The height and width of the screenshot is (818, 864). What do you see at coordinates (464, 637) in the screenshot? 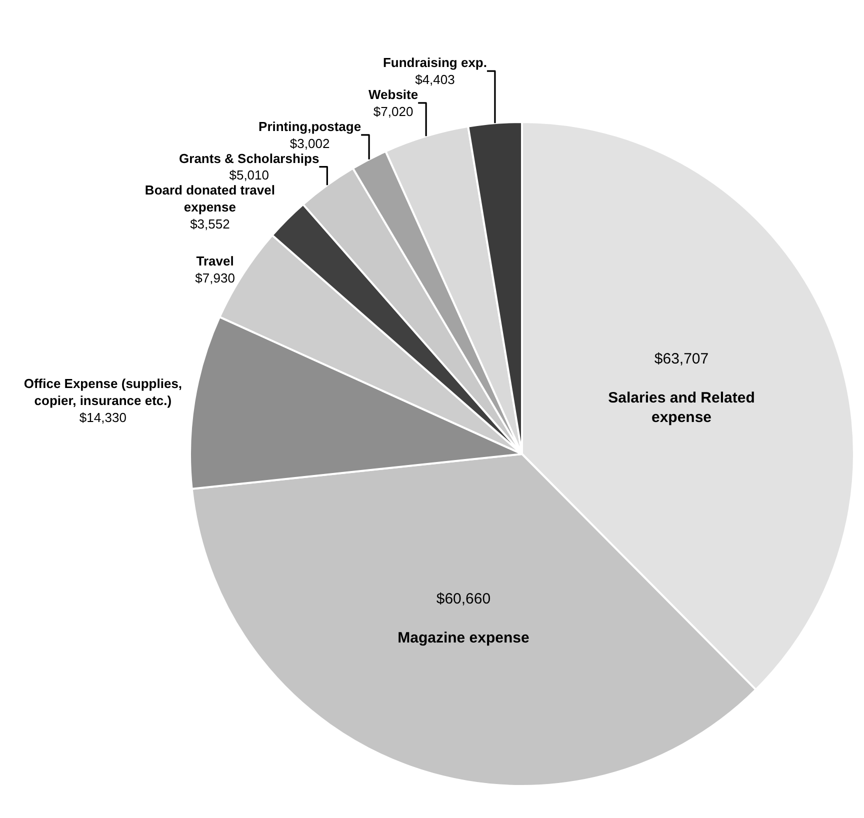
I see `slice-label: Magazine expense` at bounding box center [464, 637].